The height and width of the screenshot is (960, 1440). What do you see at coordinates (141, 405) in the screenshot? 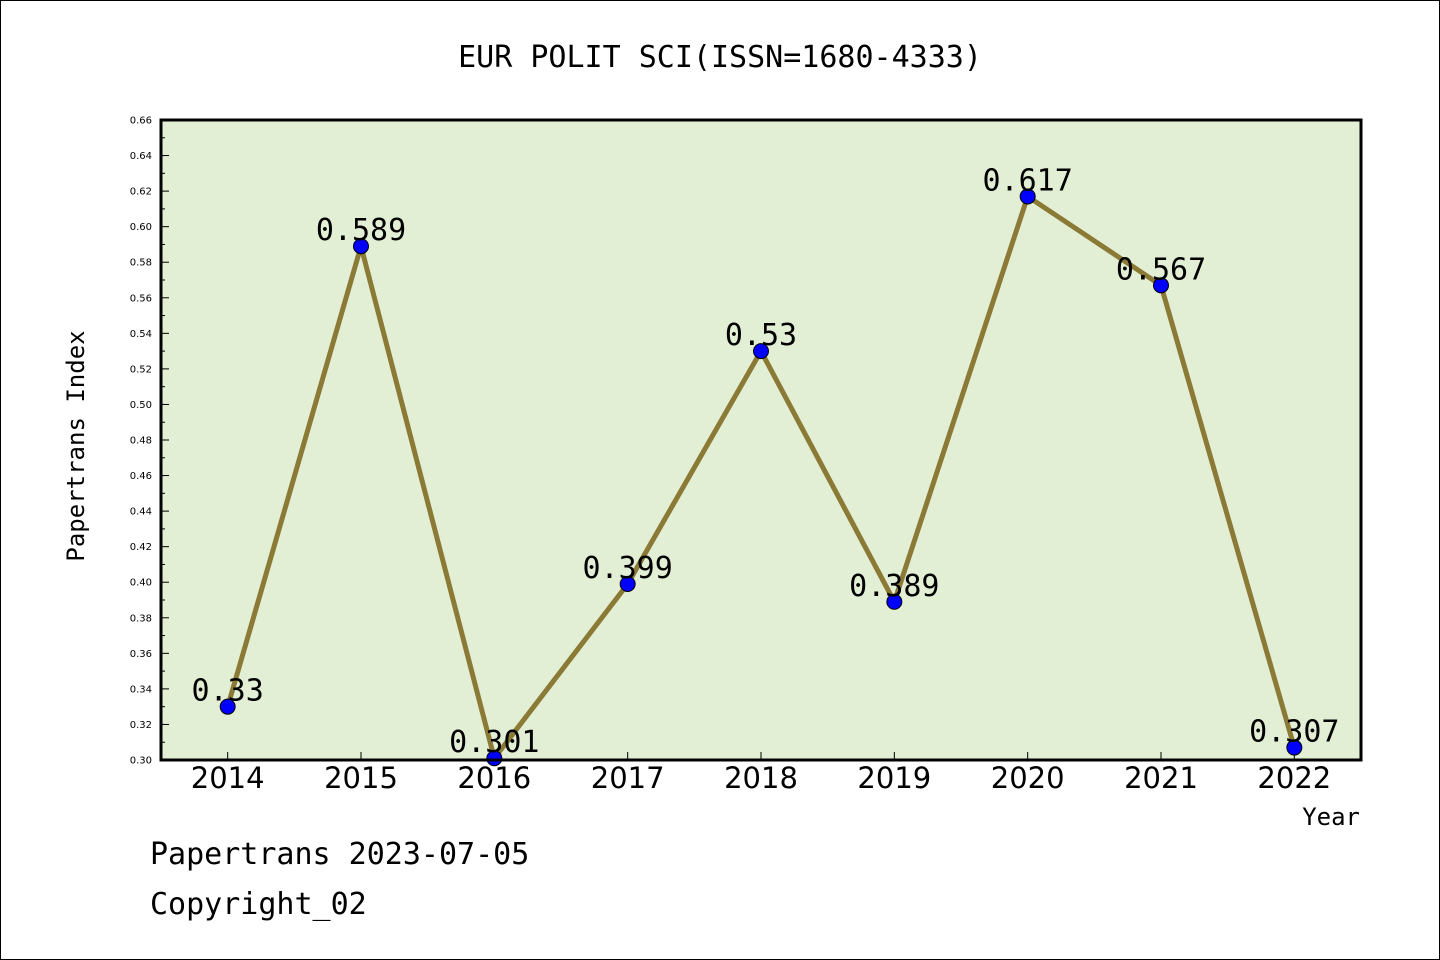
I see `y-tick-label: 0.50` at bounding box center [141, 405].